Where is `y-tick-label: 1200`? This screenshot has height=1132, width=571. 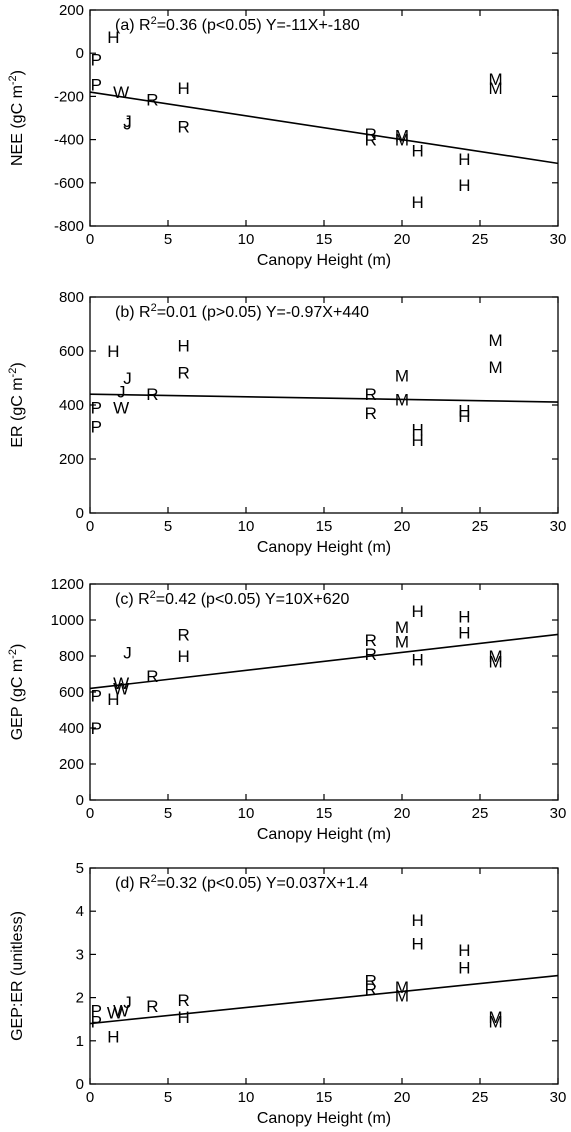
y-tick-label: 1200 is located at coordinates (67, 584).